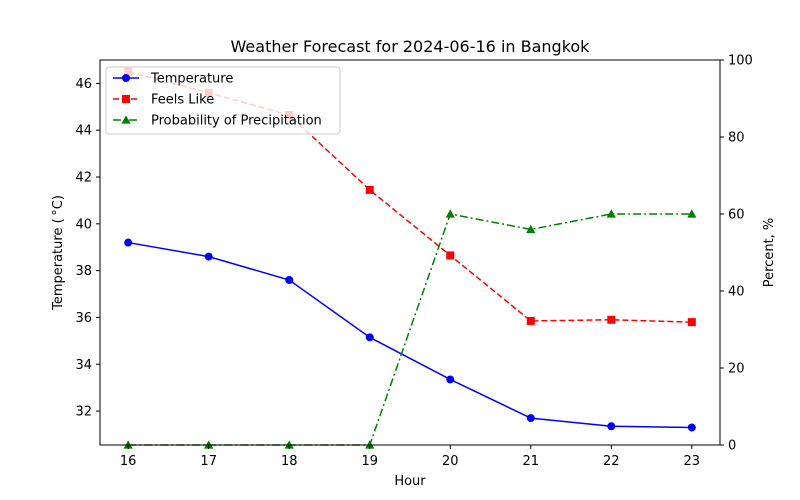  What do you see at coordinates (410, 481) in the screenshot?
I see `x-axis-label: Hour` at bounding box center [410, 481].